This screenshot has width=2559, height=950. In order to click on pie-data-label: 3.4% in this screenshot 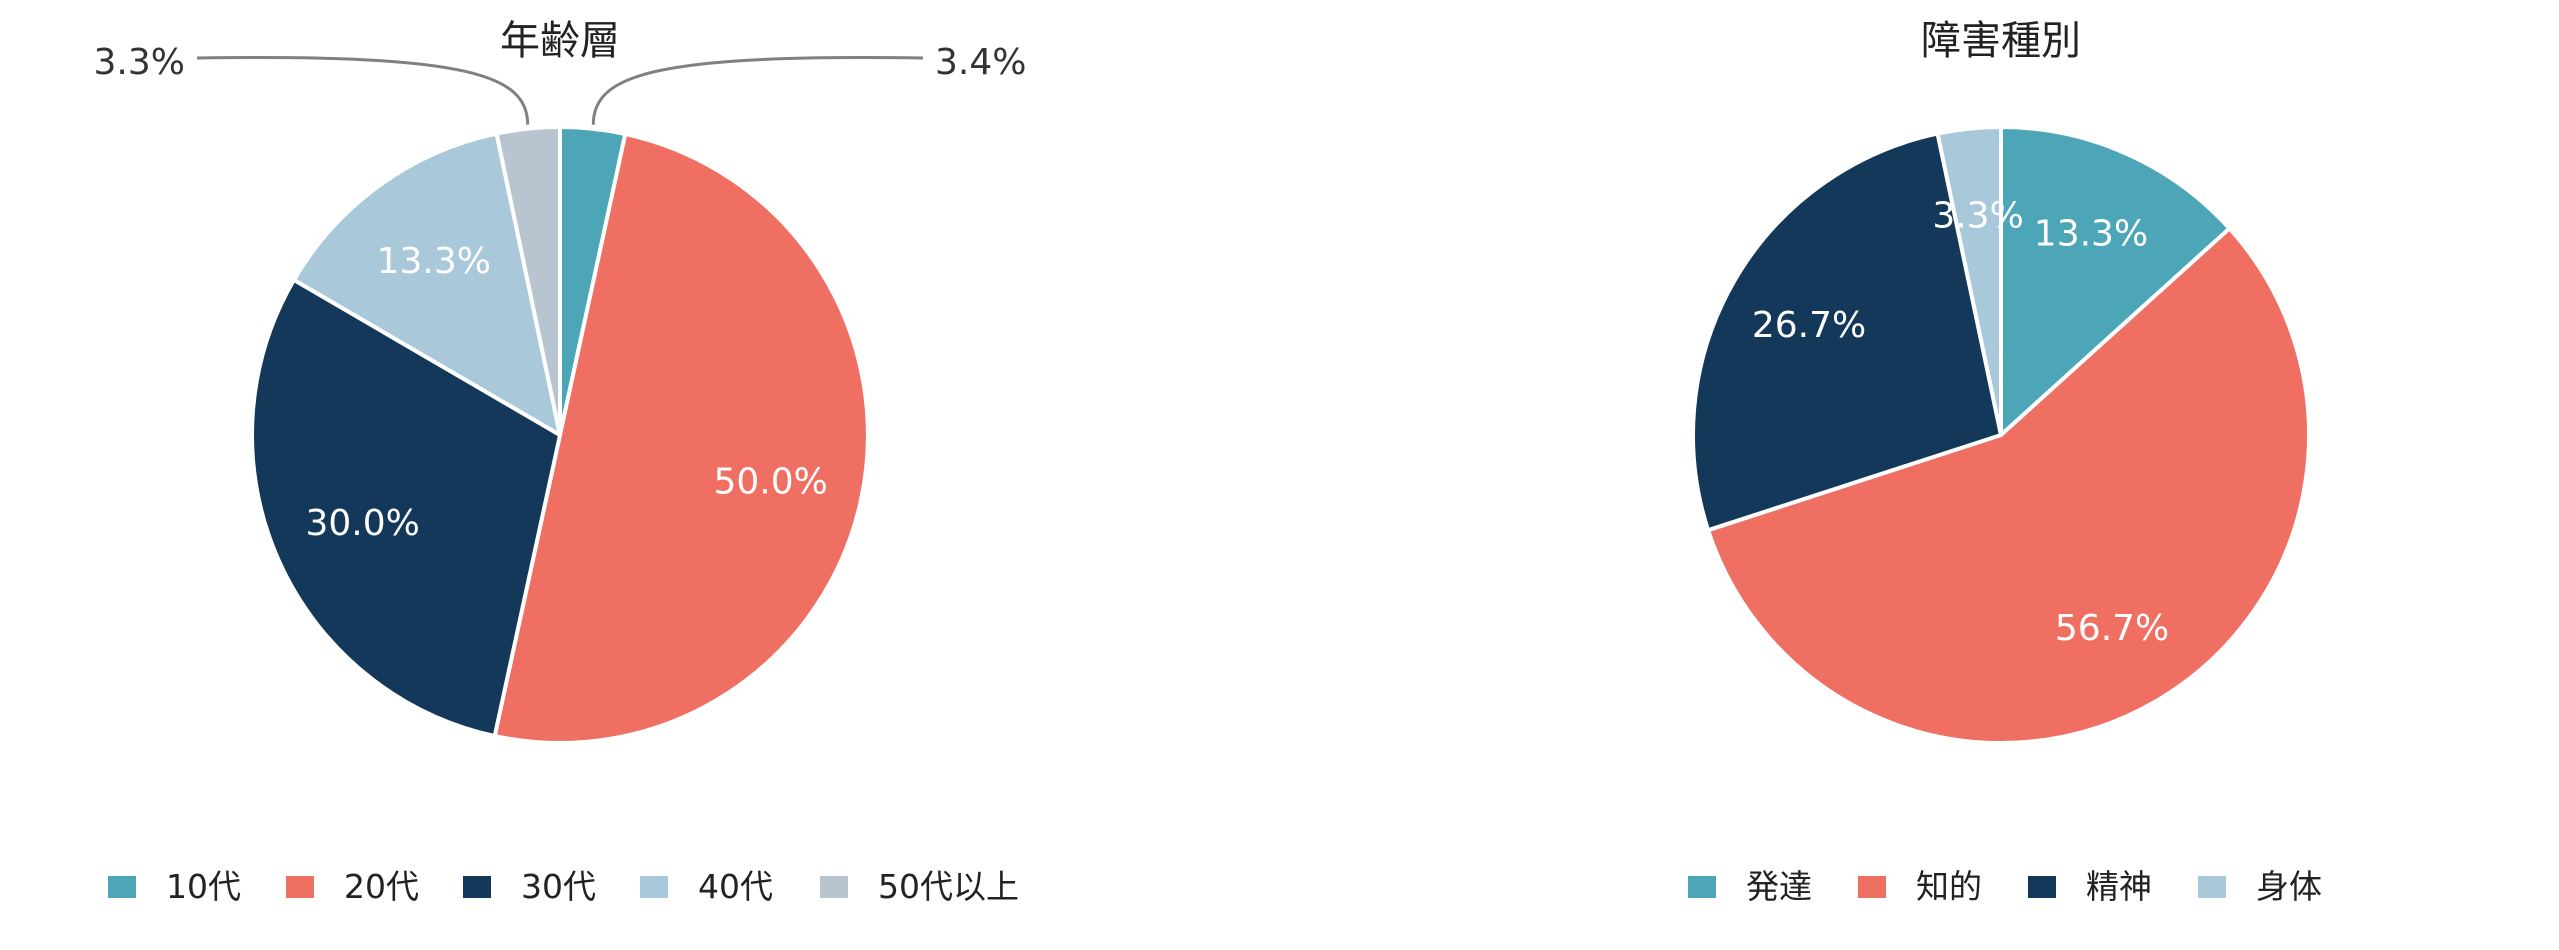, I will do `click(980, 62)`.